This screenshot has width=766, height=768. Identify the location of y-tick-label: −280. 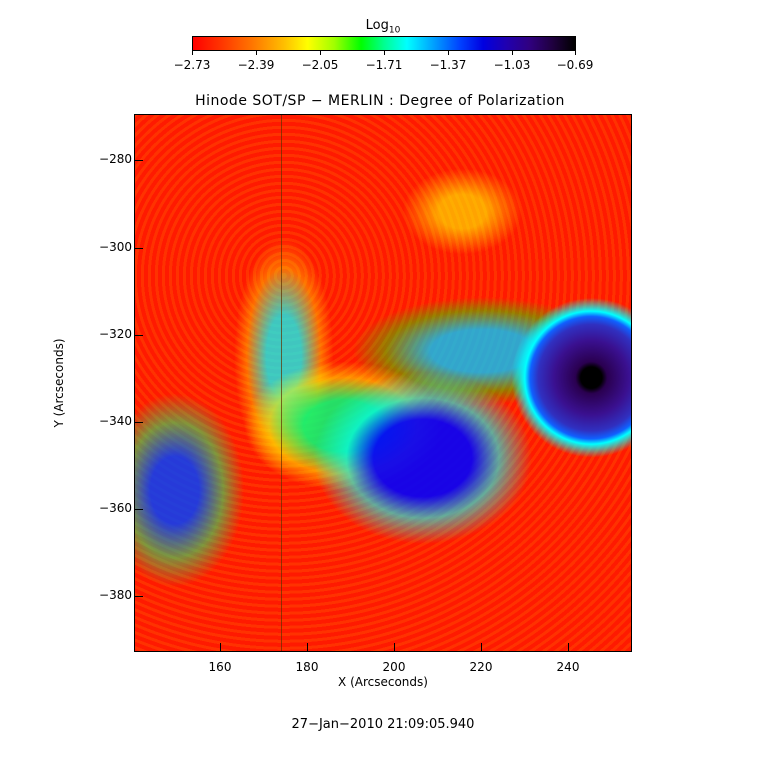
(115, 159).